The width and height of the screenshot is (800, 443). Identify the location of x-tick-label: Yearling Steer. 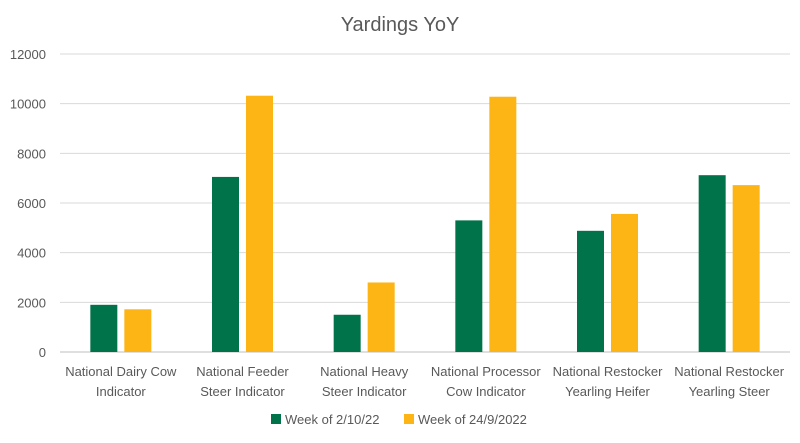
(730, 391).